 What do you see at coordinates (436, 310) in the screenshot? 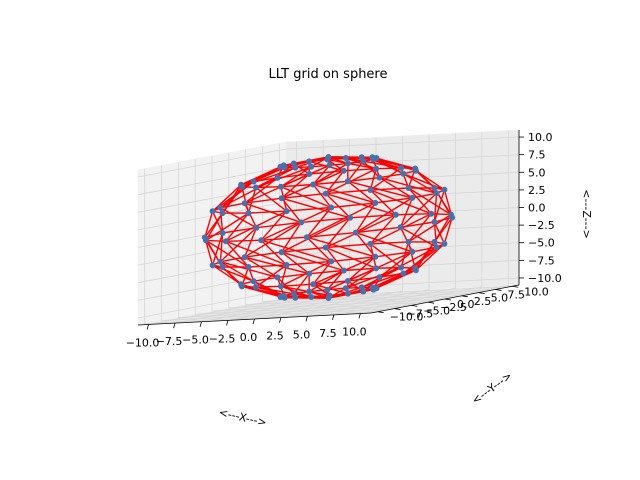
I see `y-tick-label: −5.0` at bounding box center [436, 310].